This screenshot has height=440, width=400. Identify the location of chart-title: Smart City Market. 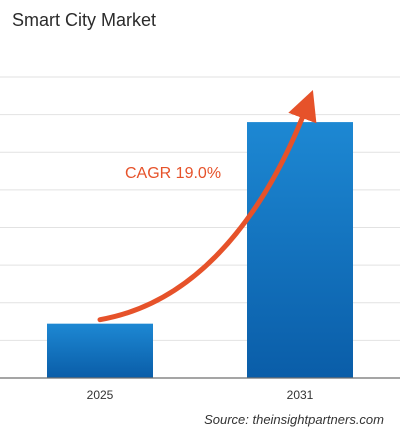
(84, 20).